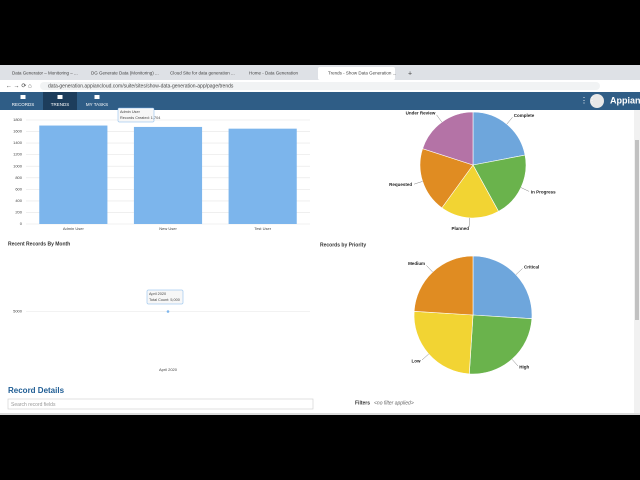 The image size is (640, 480). Describe the element at coordinates (74, 228) in the screenshot. I see `x-tick-label: Admin User` at that location.